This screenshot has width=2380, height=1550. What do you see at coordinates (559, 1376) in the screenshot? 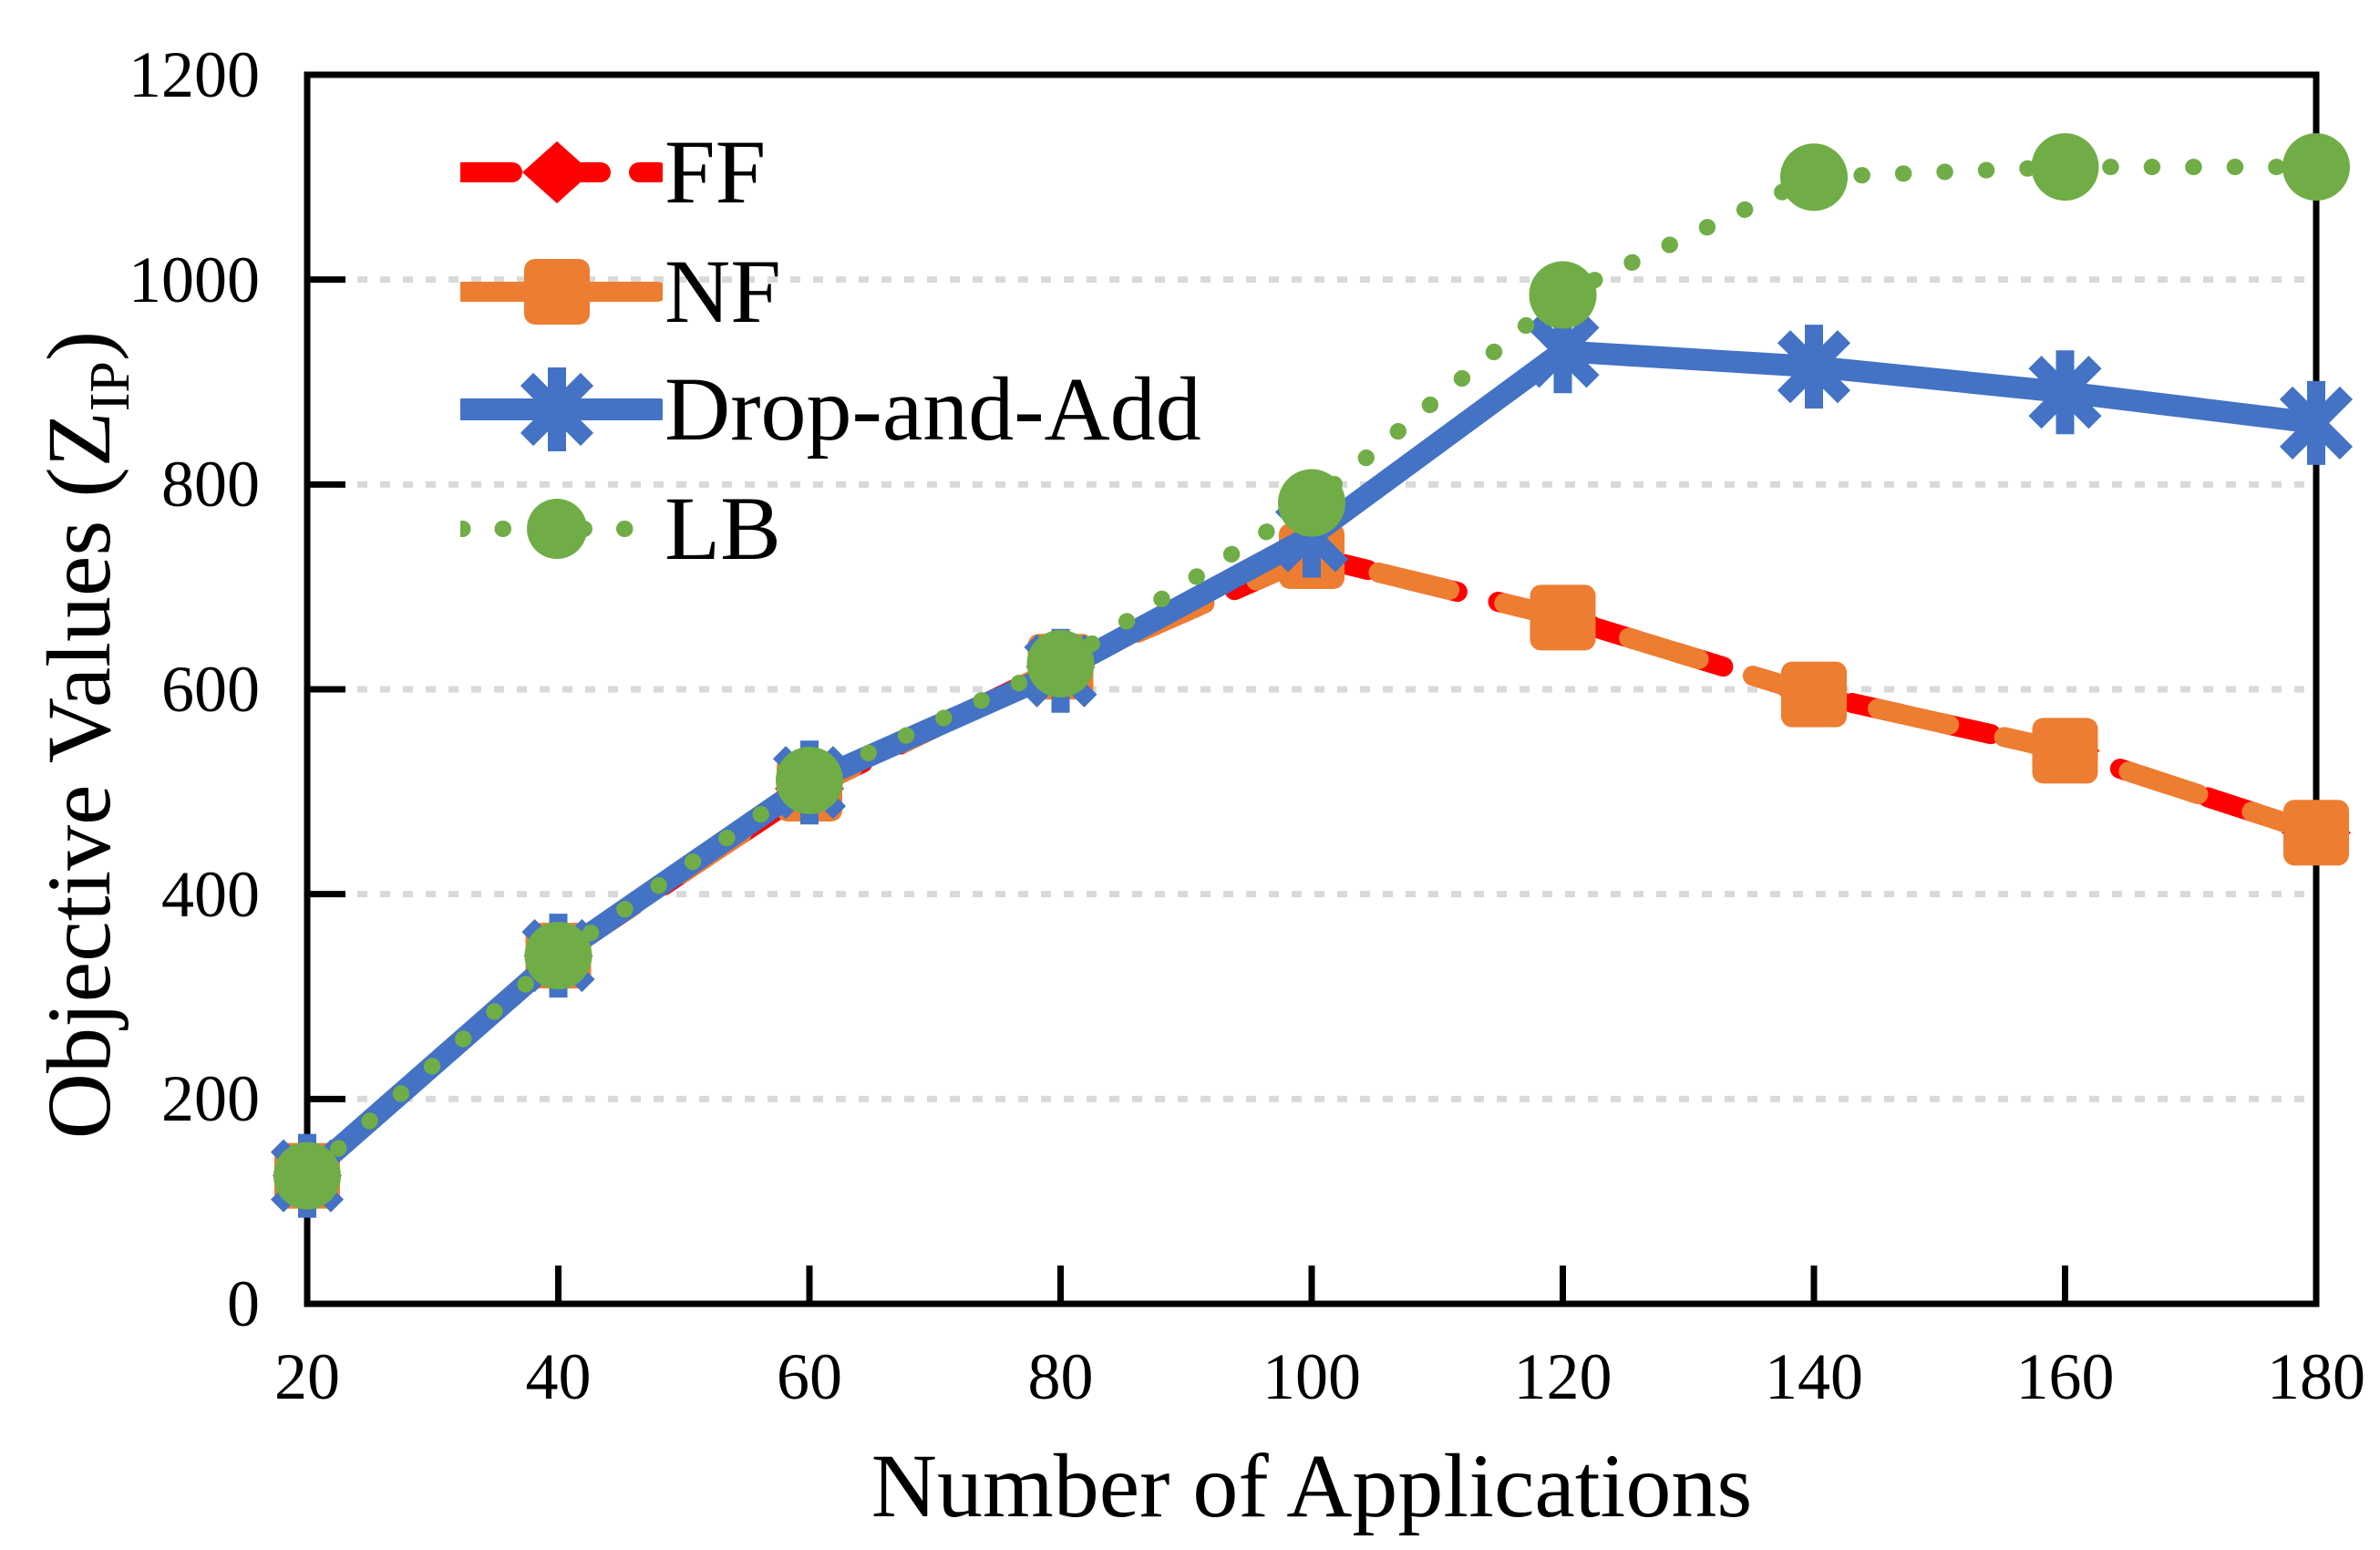
I see `x-tick-label-40: 40` at bounding box center [559, 1376].